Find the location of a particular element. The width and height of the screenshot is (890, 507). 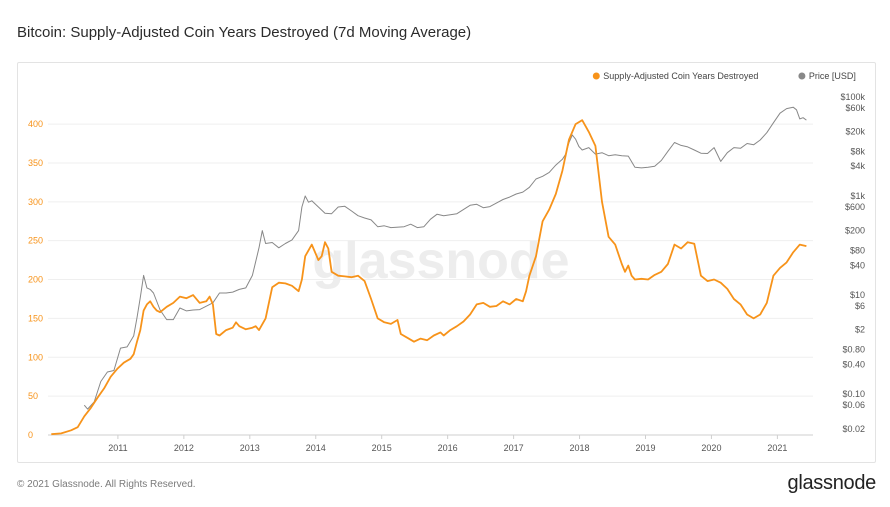

legend-label: Supply-Adjusted Coin Years Destroyed is located at coordinates (680, 76).